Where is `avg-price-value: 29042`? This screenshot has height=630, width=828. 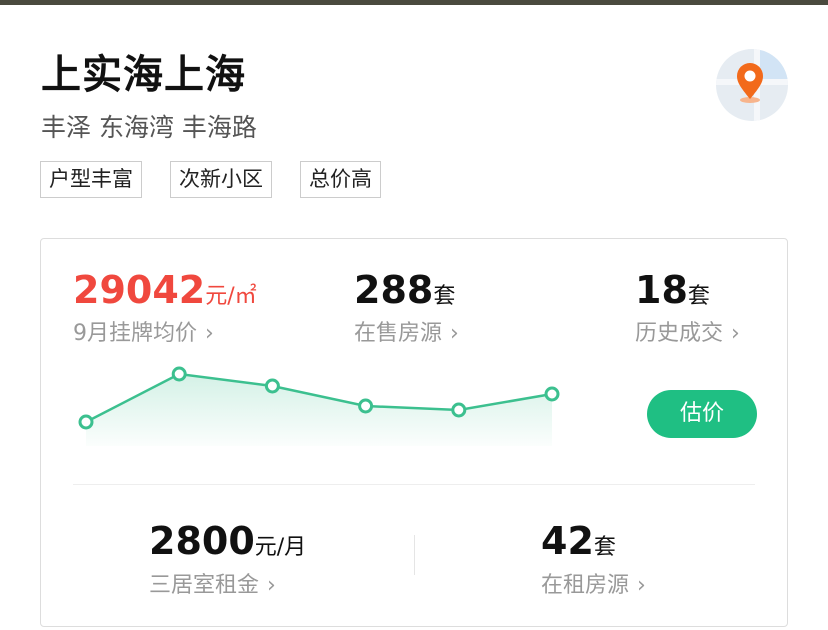
avg-price-value: 29042 is located at coordinates (139, 290).